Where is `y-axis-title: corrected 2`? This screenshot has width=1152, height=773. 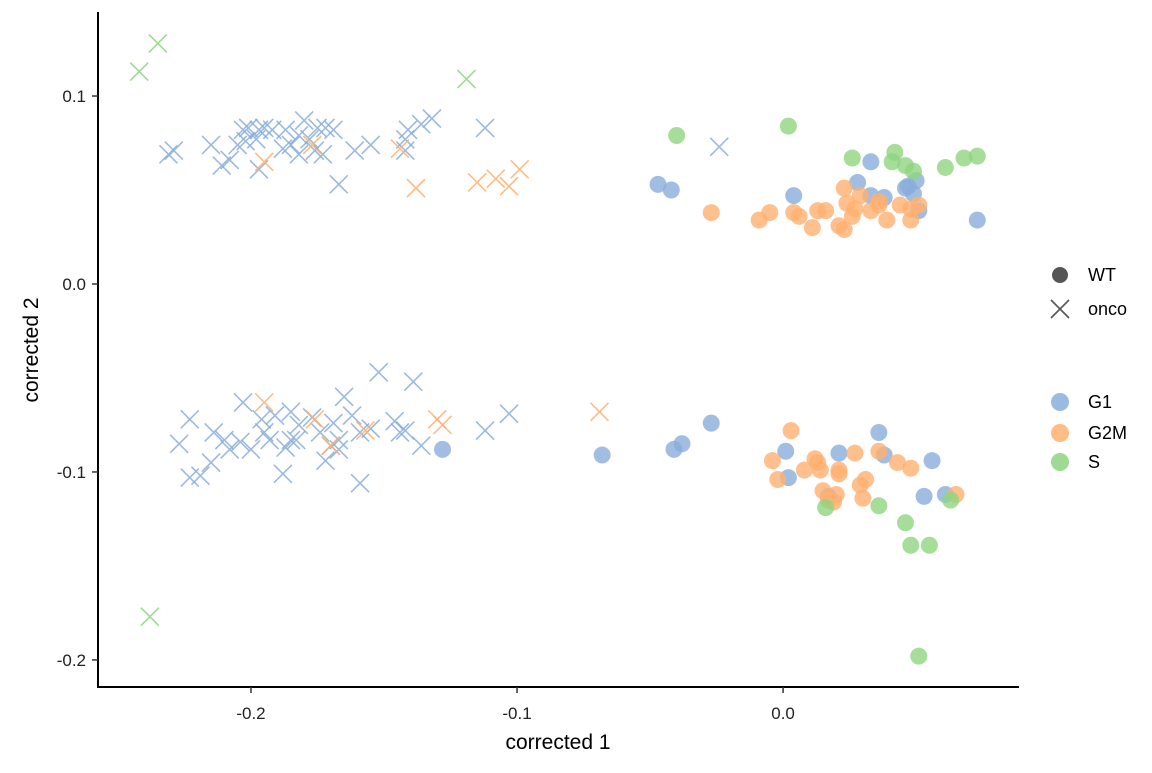
y-axis-title: corrected 2 is located at coordinates (31, 349).